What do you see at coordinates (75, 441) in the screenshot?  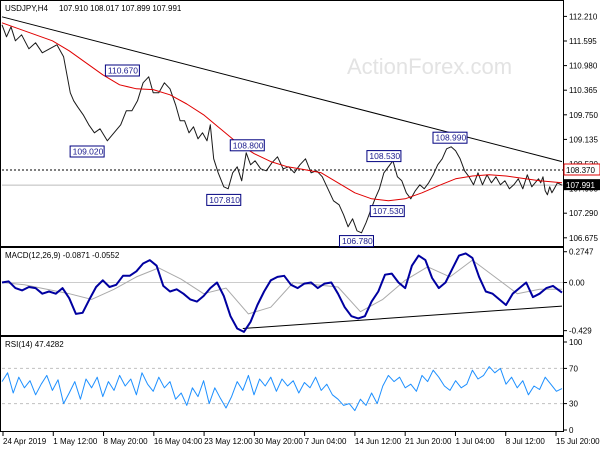 I see `x-tick-label-1: 1 May 12:00` at bounding box center [75, 441].